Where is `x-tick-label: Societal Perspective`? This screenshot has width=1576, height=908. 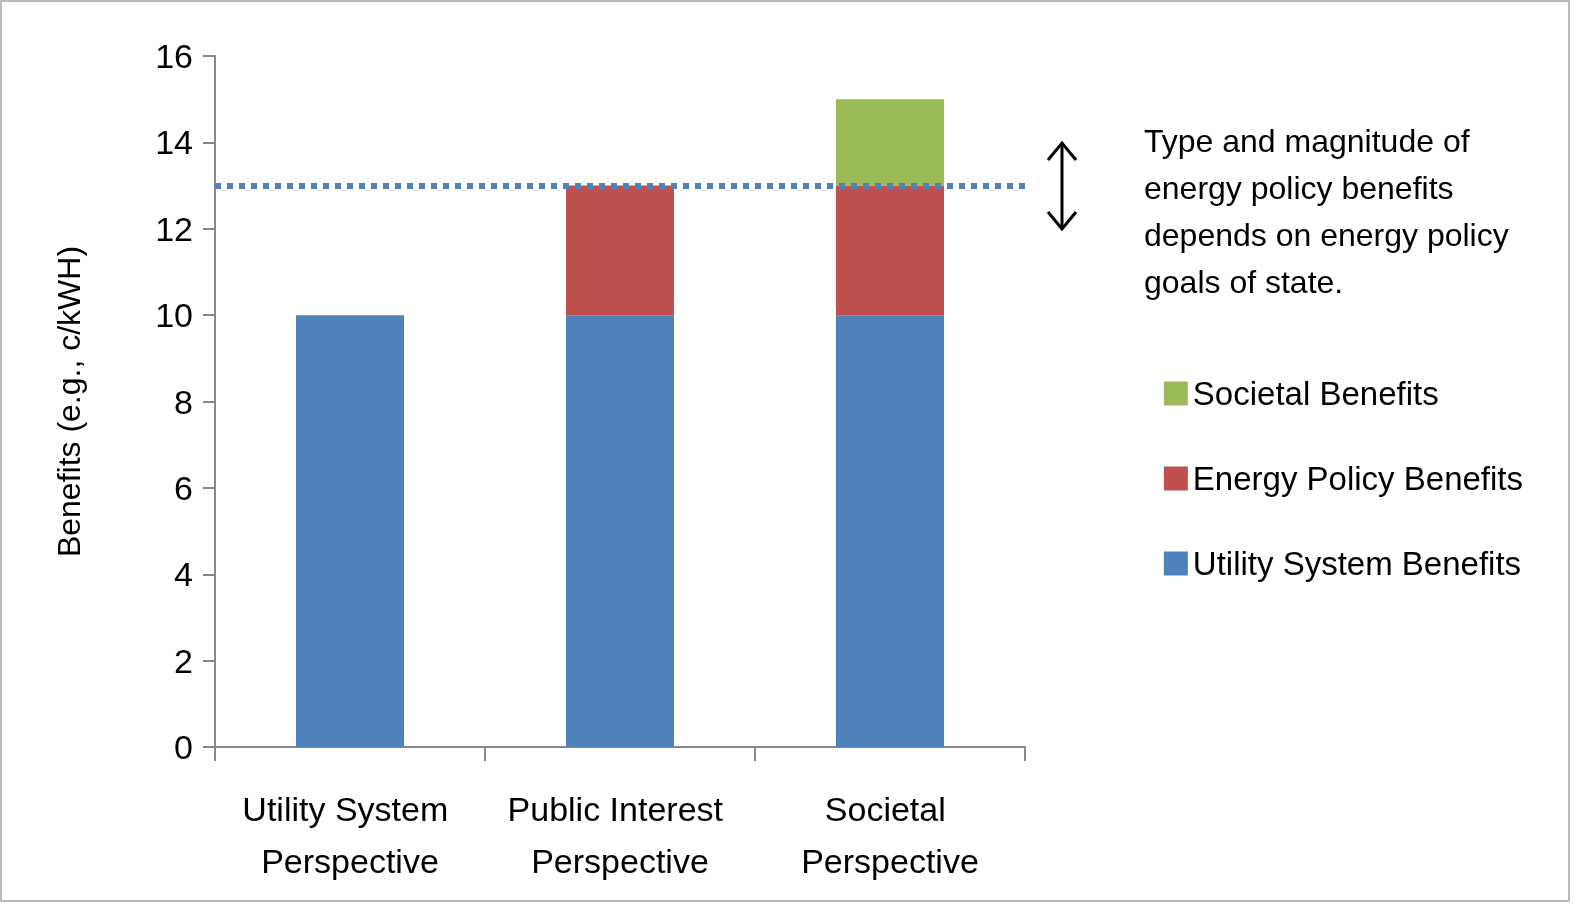 x-tick-label: Societal Perspective is located at coordinates (890, 835).